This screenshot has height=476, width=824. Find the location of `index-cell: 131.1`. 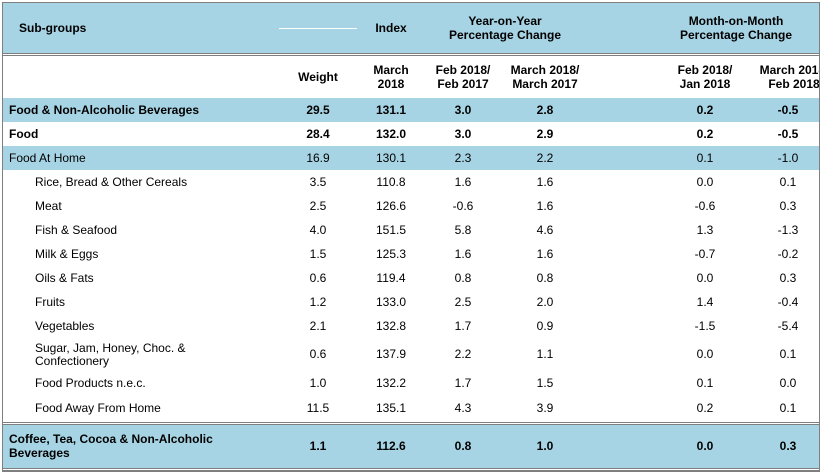

index-cell: 131.1 is located at coordinates (391, 110).